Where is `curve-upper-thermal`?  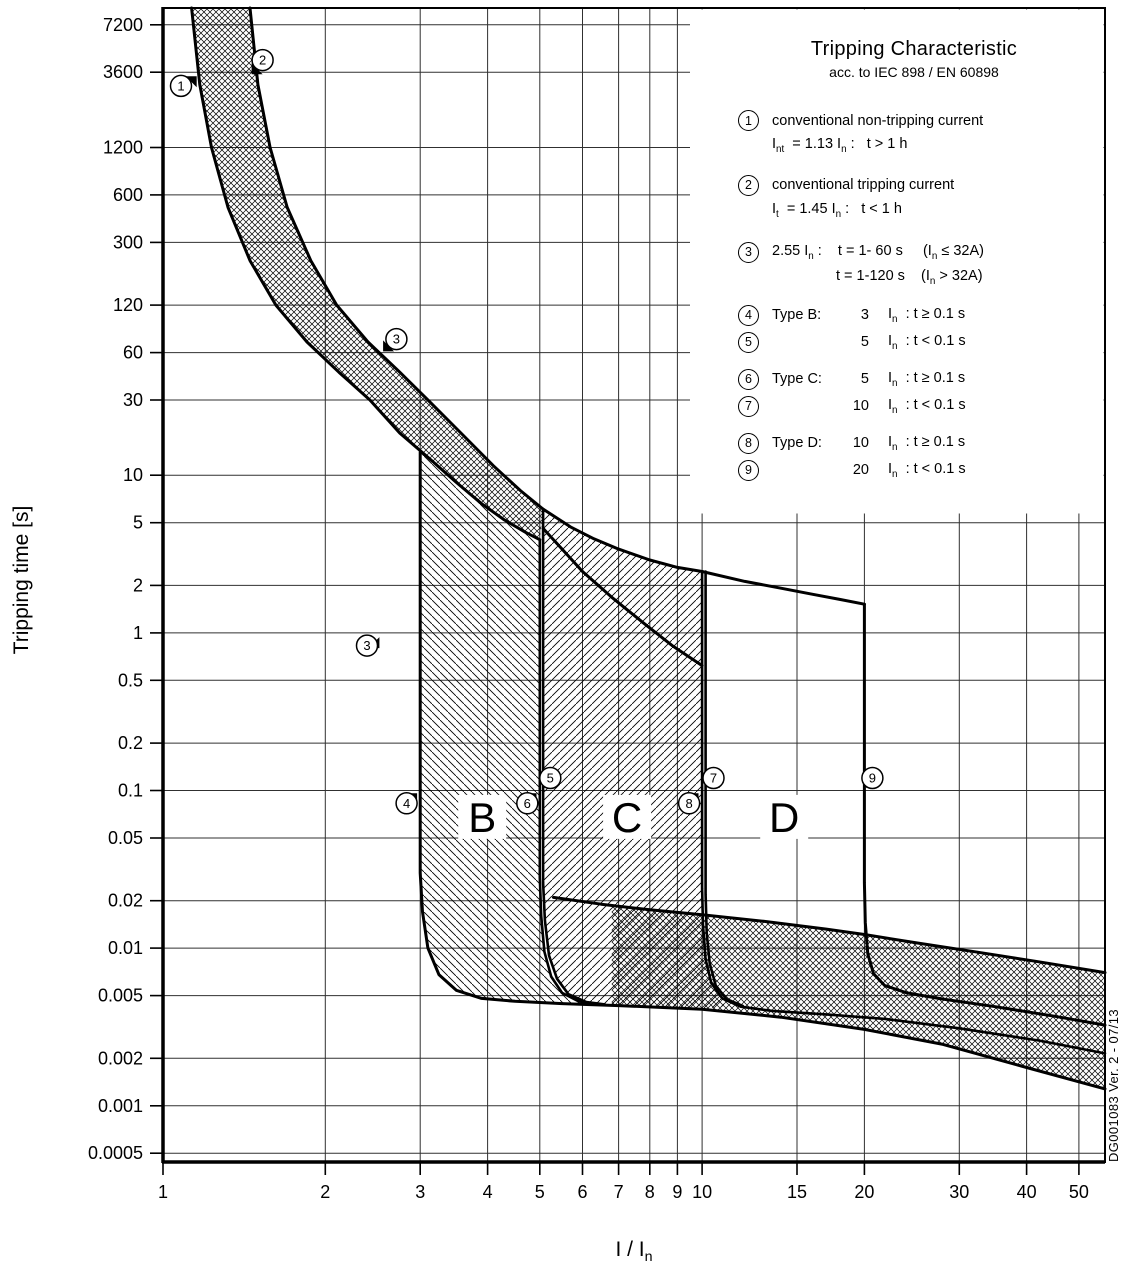
curve-upper-thermal is located at coordinates (396, 258).